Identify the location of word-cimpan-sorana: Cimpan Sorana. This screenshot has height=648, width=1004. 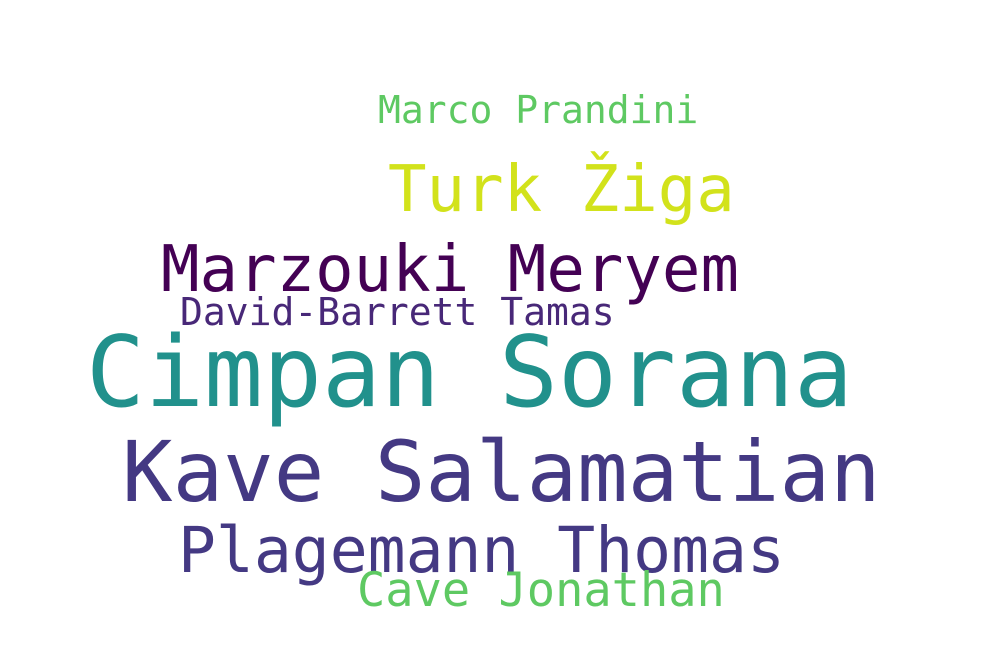
(470, 373).